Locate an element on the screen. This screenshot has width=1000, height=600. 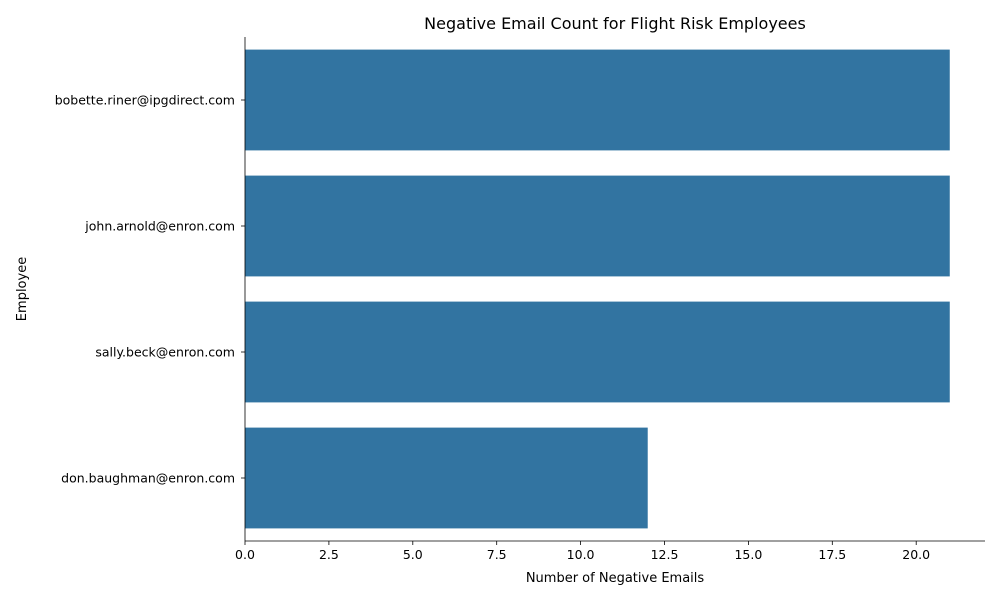
x-tick-label: 10.0 is located at coordinates (581, 554).